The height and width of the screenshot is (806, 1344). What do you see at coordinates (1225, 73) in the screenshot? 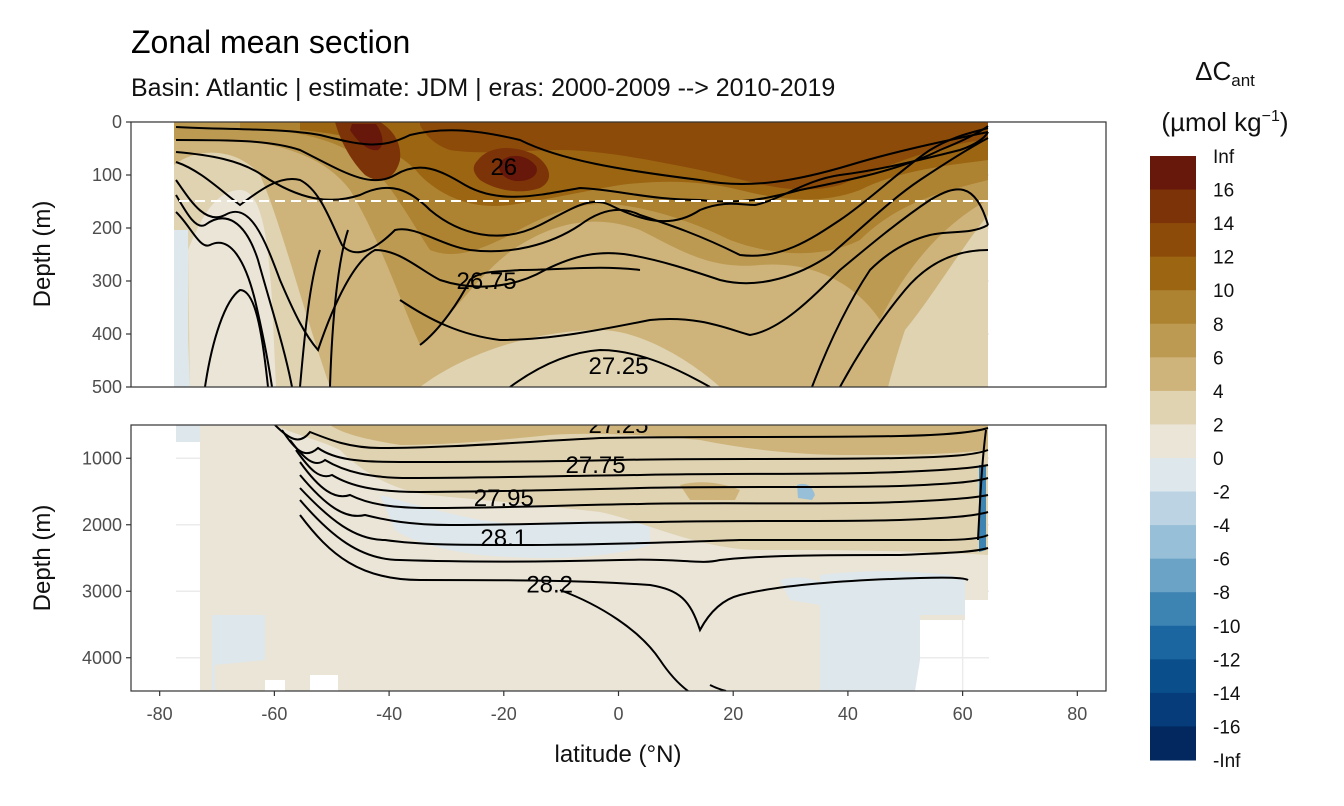
I see `legend-title: ΔCant` at bounding box center [1225, 73].